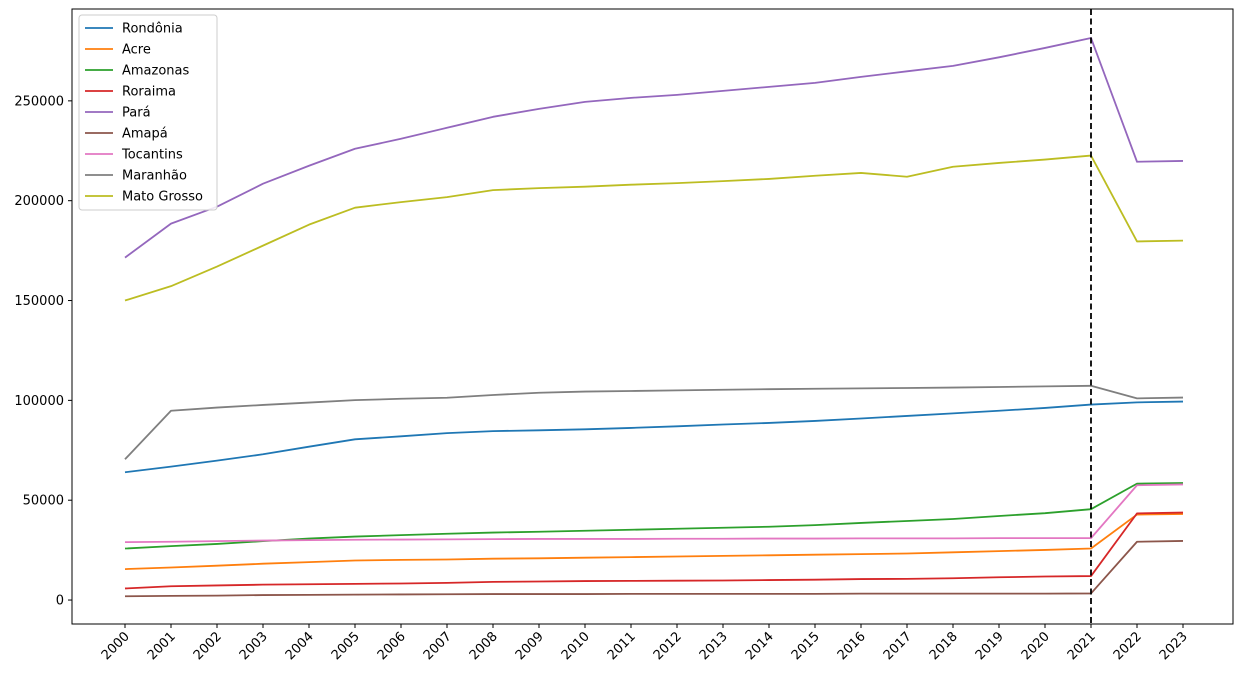  Describe the element at coordinates (43, 501) in the screenshot. I see `y-tick-label: 50000` at that location.